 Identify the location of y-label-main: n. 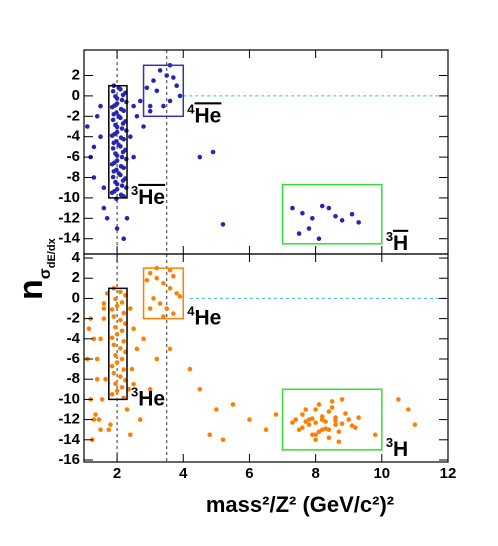
(31, 289).